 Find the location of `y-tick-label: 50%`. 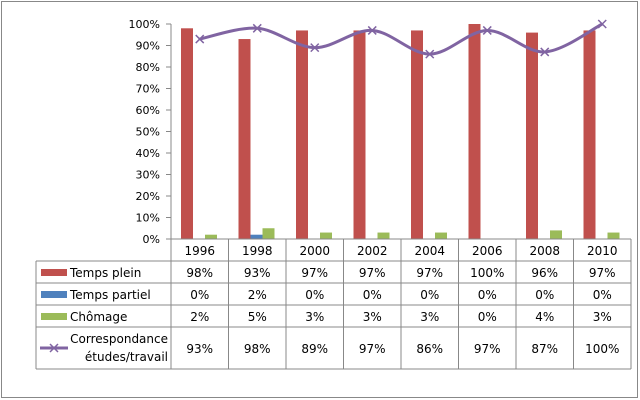

y-tick-label: 50% is located at coordinates (148, 132).